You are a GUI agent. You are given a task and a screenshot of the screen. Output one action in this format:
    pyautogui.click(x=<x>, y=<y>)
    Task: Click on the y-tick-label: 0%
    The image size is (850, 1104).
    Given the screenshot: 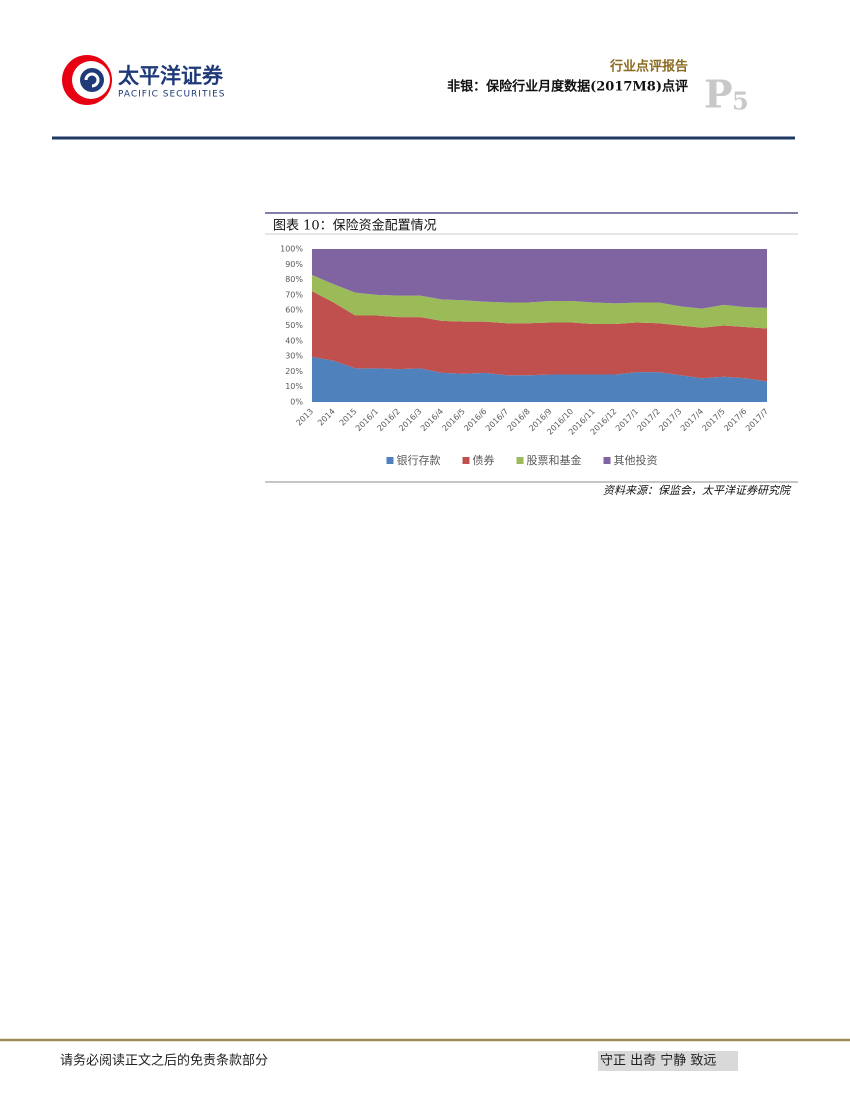 What is the action you would take?
    pyautogui.click(x=296, y=402)
    